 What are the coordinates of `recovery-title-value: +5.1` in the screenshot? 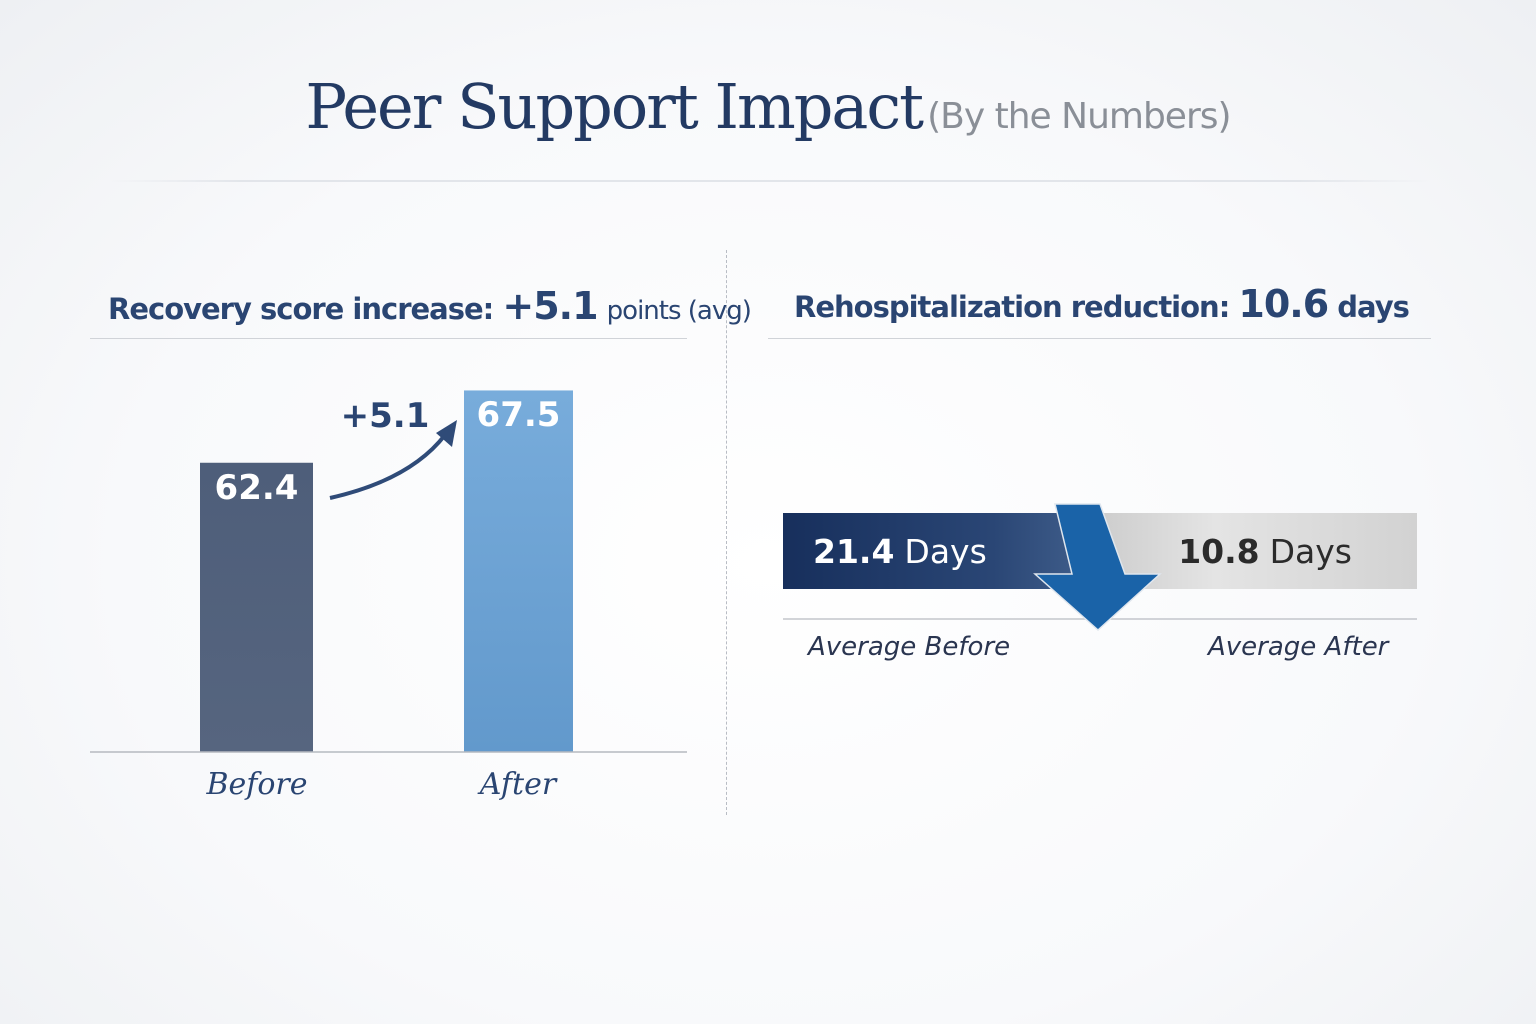 It's located at (550, 306).